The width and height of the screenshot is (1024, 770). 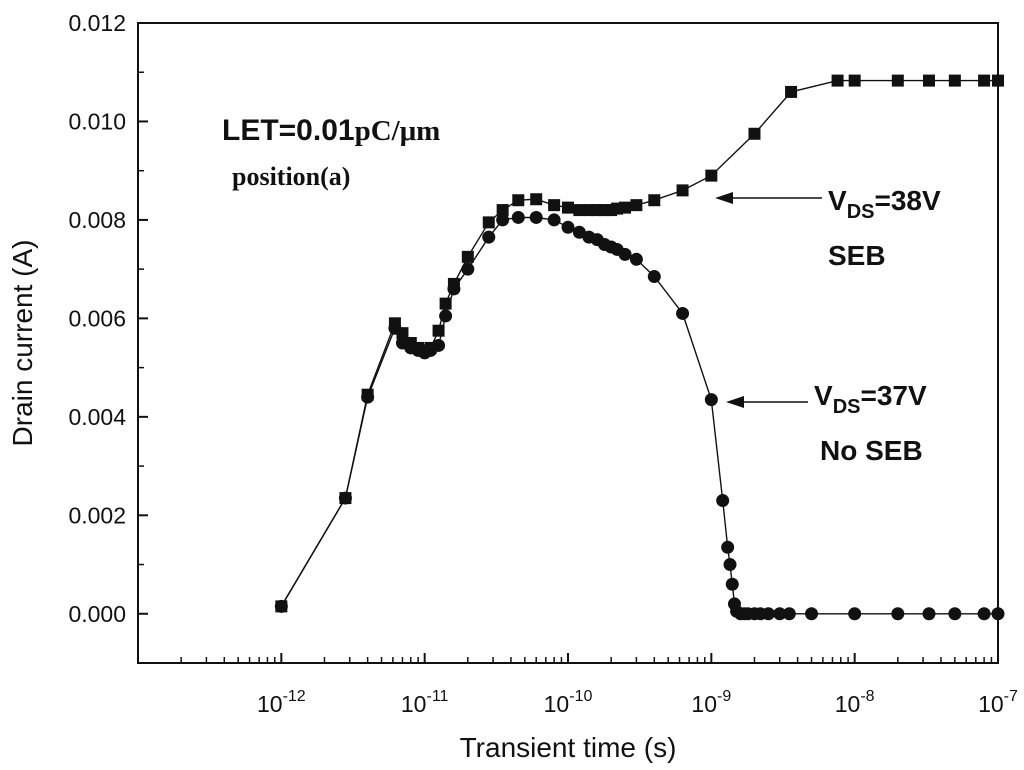 I want to click on vds37-label: VDS=37V, so click(x=870, y=399).